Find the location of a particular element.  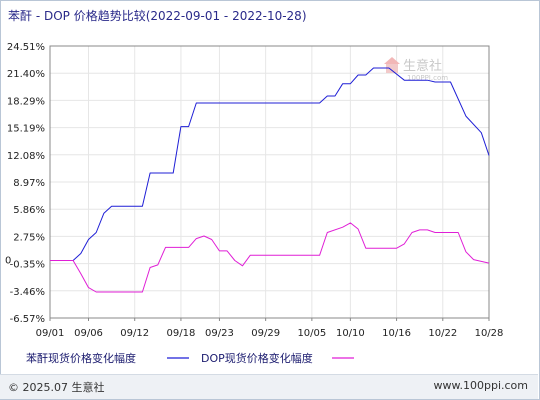

x-tick-label: 10/10 is located at coordinates (350, 333).